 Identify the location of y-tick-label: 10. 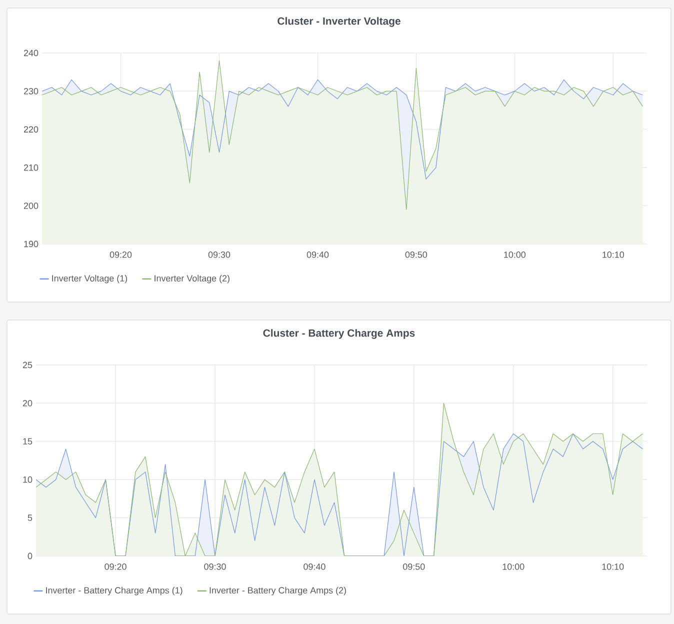
(27, 479).